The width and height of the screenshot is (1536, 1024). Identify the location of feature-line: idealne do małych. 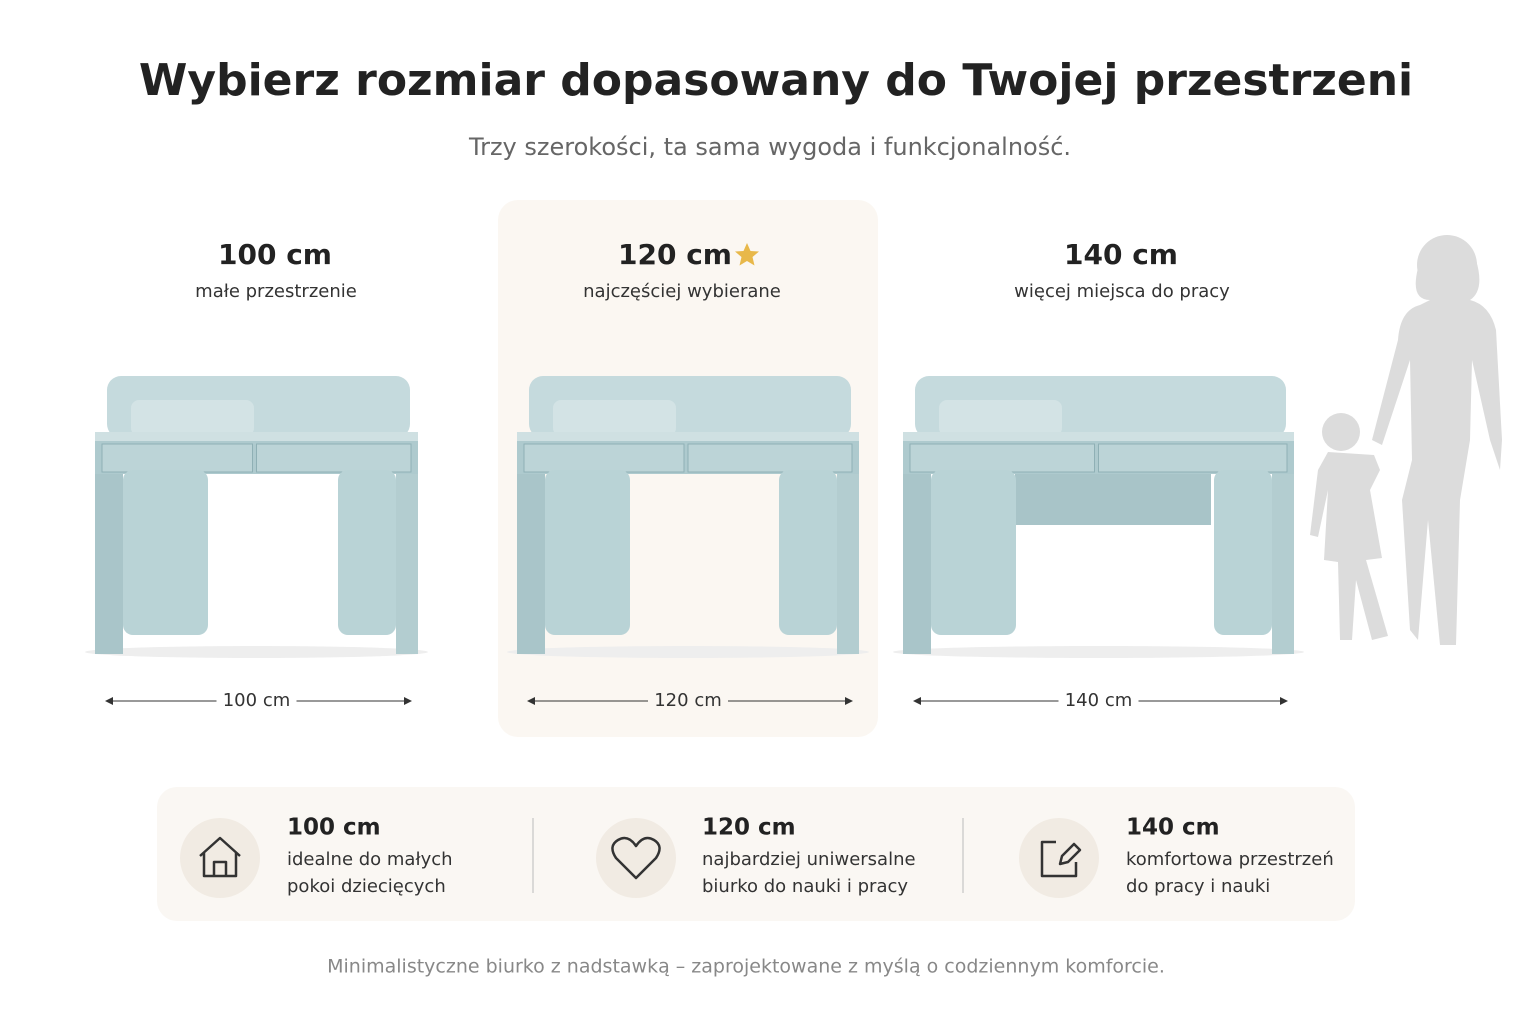
(370, 859).